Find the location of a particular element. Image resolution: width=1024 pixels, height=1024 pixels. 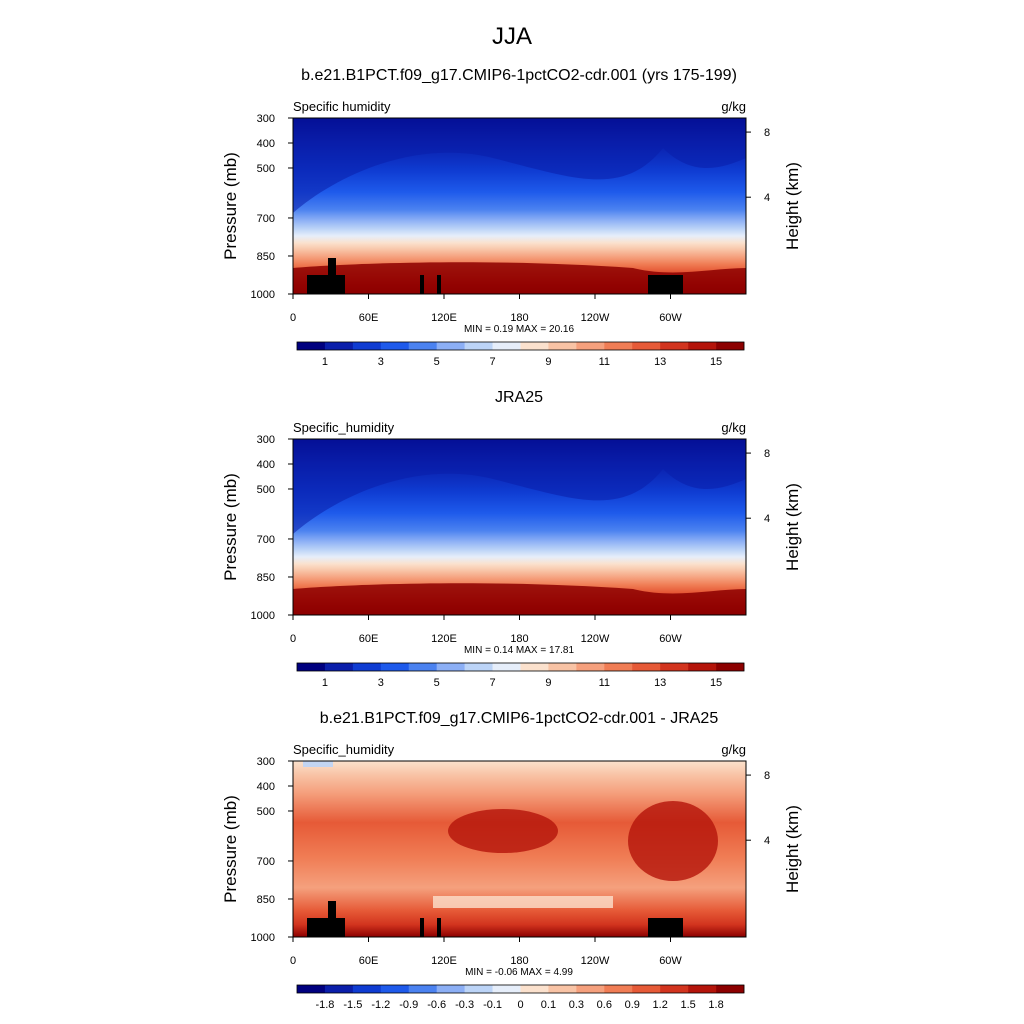

x-tick-label: 120W is located at coordinates (595, 639).